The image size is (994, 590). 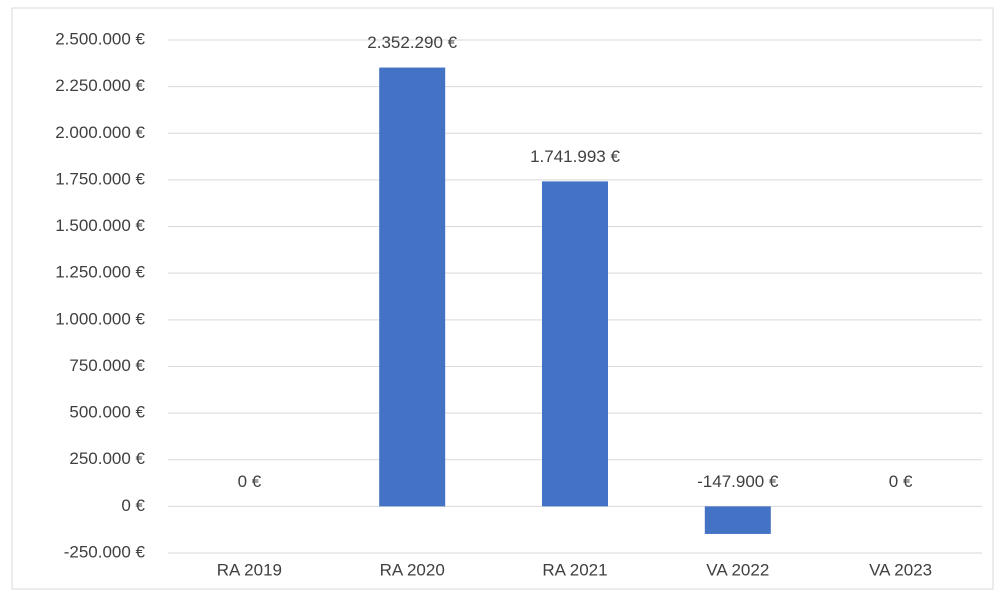 I want to click on data-label: 2.352.290 €, so click(x=412, y=42).